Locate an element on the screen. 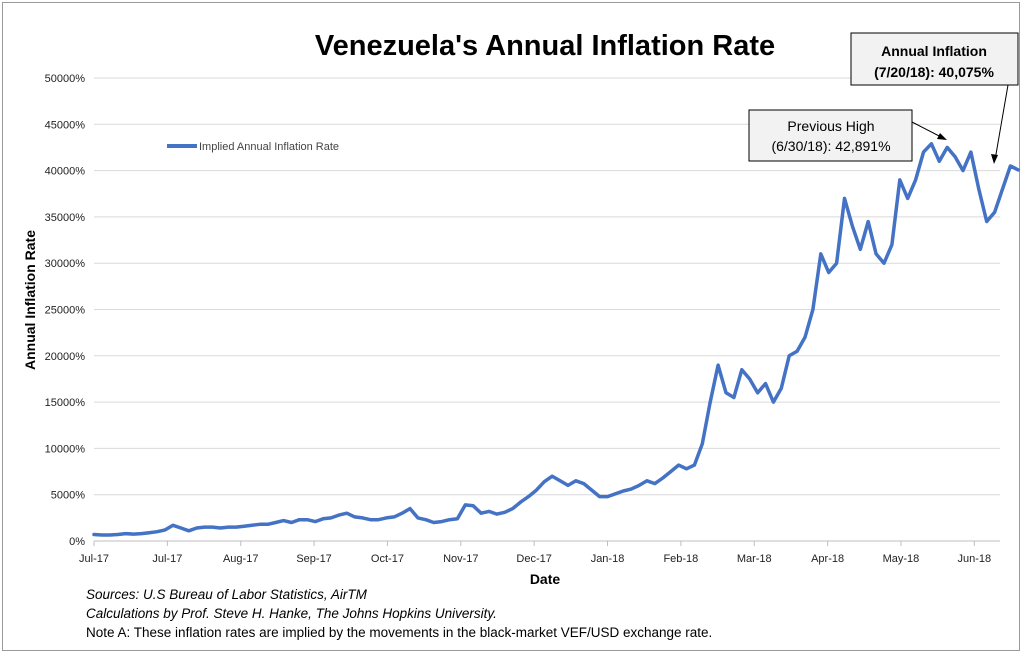  callout-line-2: (6/30/18): 42,891% is located at coordinates (830, 146).